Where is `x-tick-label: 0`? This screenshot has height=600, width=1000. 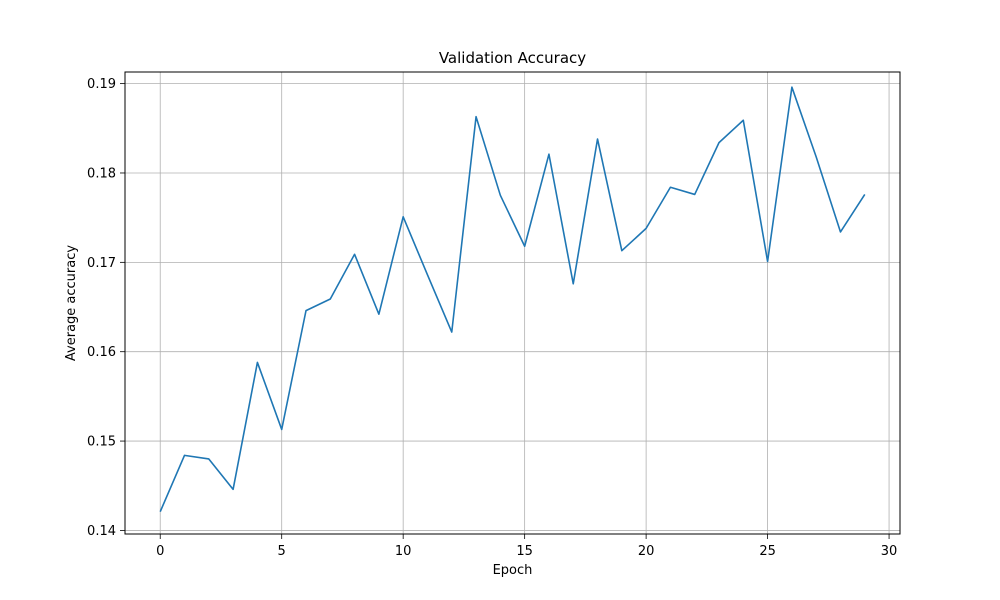
x-tick-label: 0 is located at coordinates (160, 551).